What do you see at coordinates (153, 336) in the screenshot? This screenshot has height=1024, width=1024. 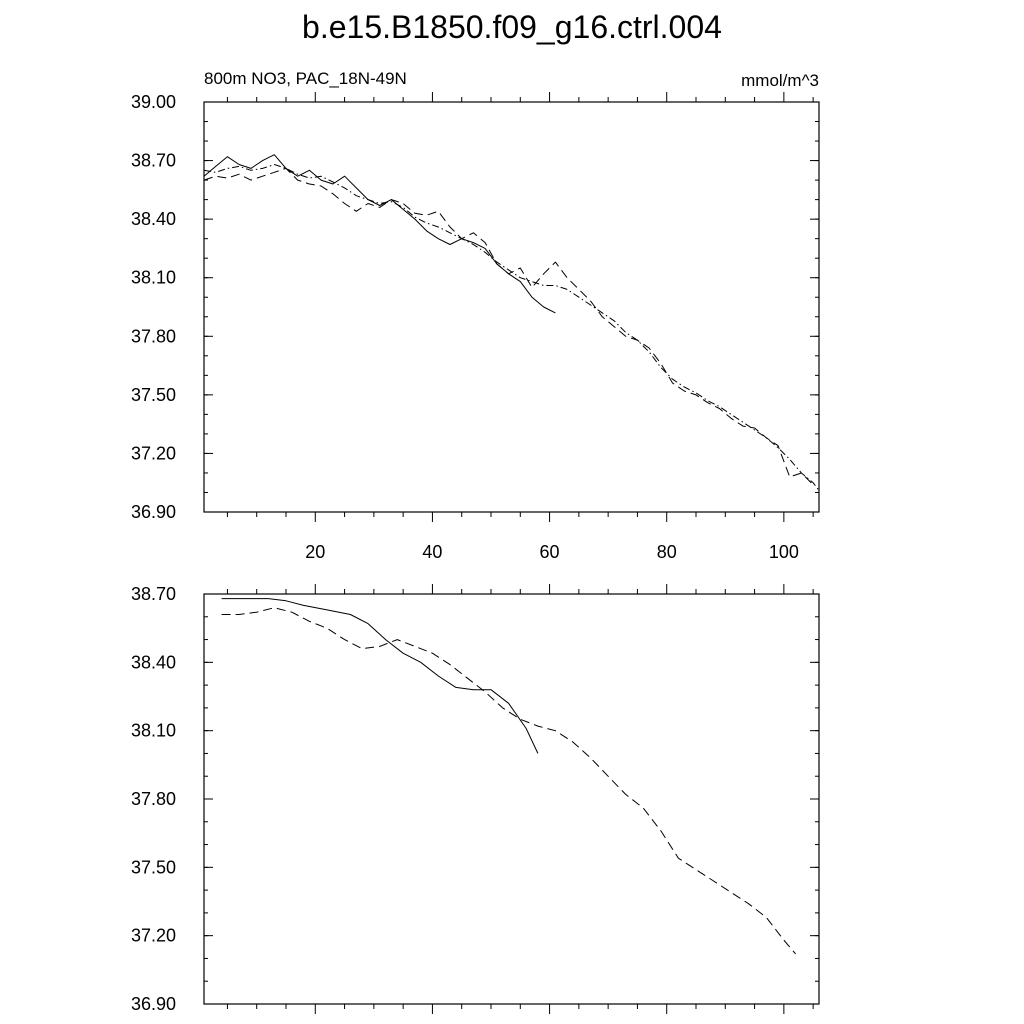 I see `top-y-tick-label: 37.80` at bounding box center [153, 336].